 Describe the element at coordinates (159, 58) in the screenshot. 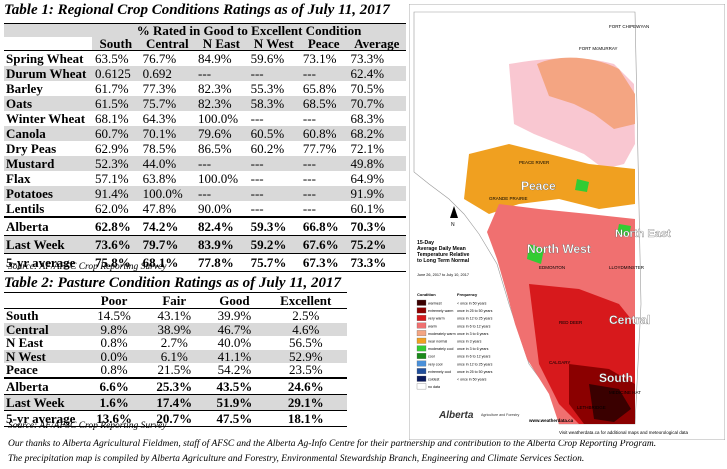

I see `table1-cell: 76.7%` at that location.